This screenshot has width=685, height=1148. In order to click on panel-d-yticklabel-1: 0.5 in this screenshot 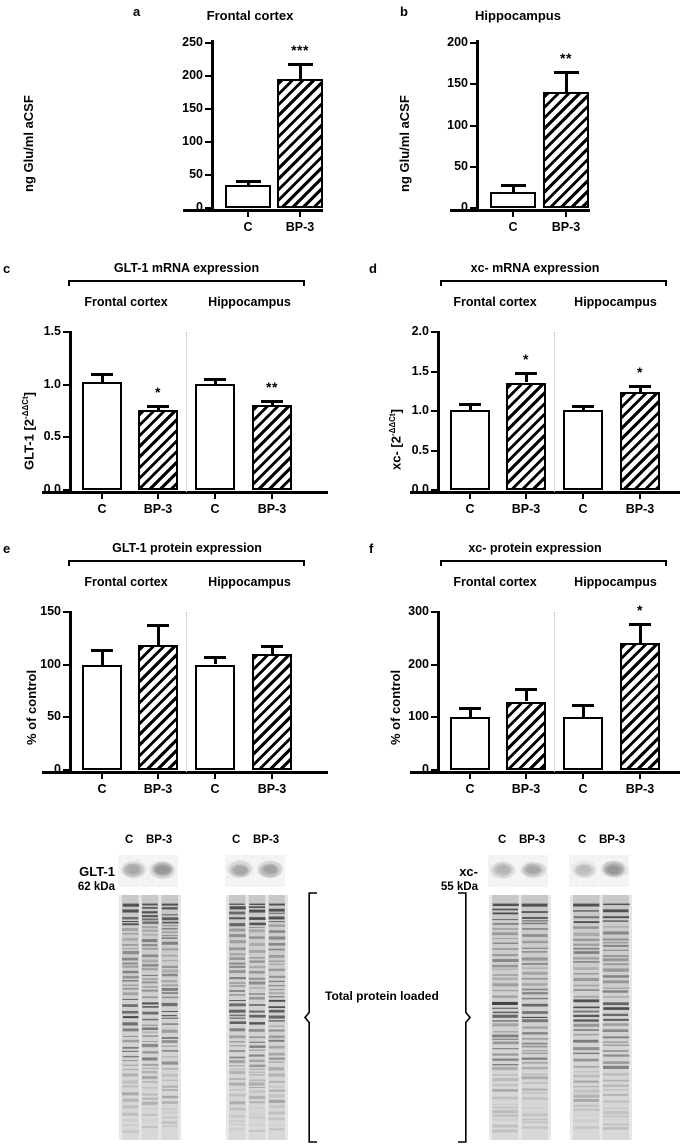, I will do `click(420, 450)`.